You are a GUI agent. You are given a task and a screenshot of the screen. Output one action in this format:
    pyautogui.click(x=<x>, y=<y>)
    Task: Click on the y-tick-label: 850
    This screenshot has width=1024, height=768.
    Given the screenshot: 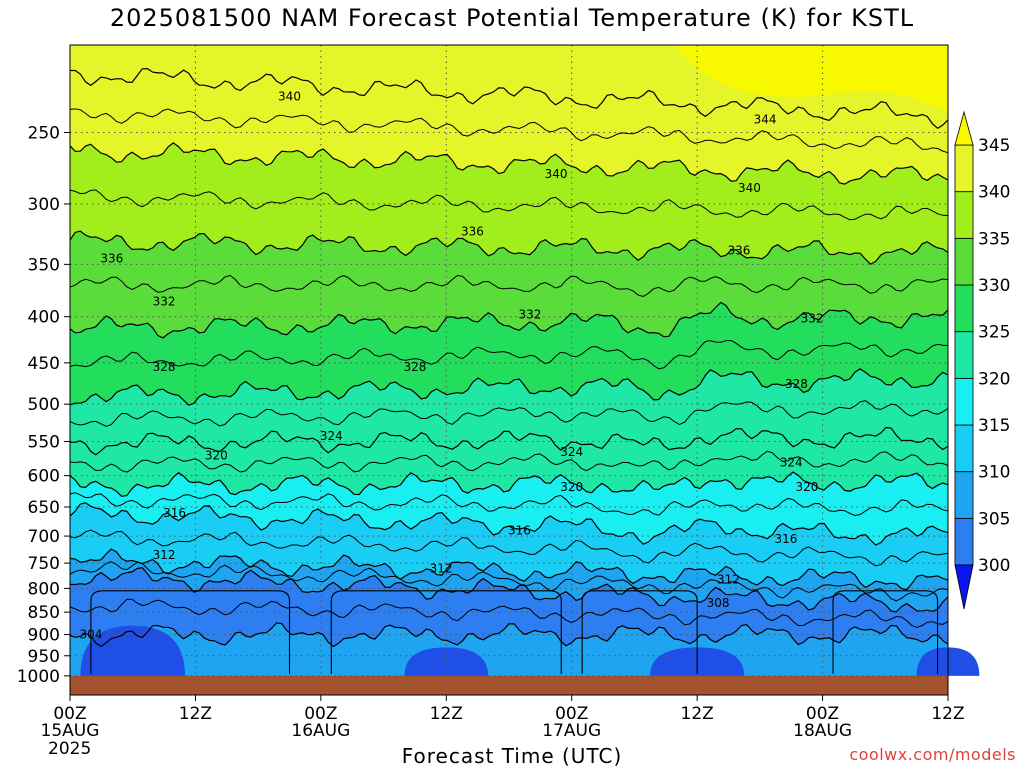 What is the action you would take?
    pyautogui.click(x=44, y=613)
    